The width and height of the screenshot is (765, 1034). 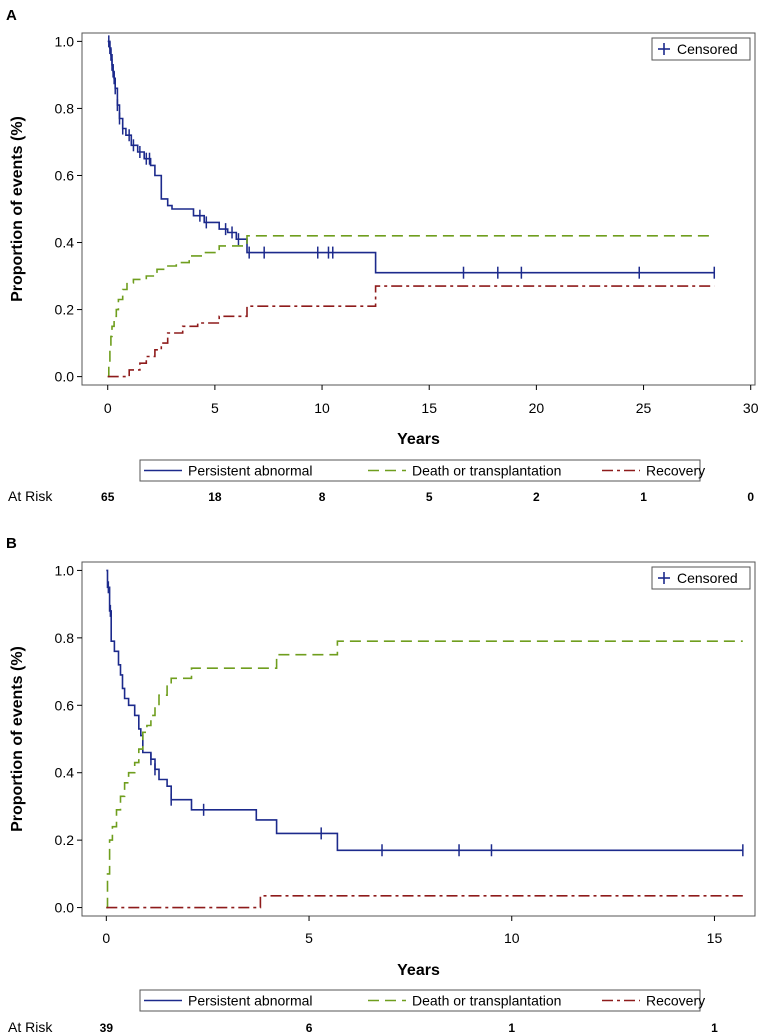 What do you see at coordinates (11, 543) in the screenshot?
I see `panel-label: B` at bounding box center [11, 543].